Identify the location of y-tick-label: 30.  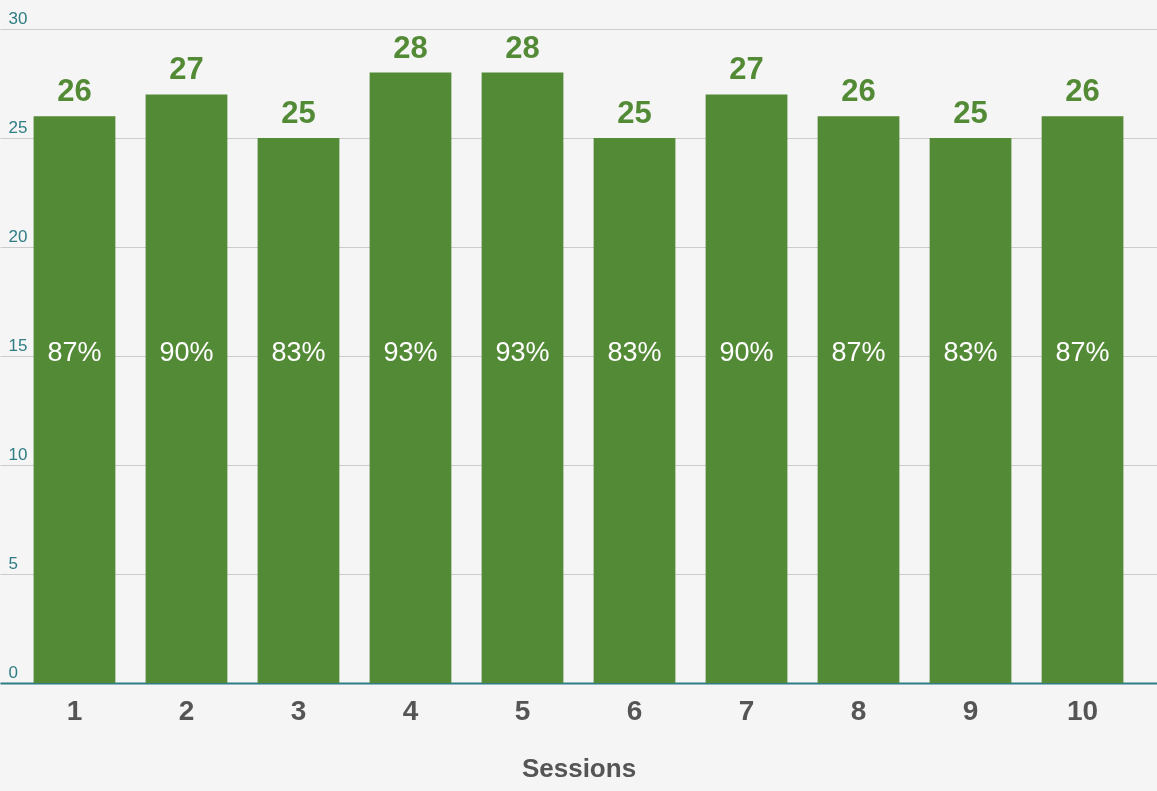
(18, 18).